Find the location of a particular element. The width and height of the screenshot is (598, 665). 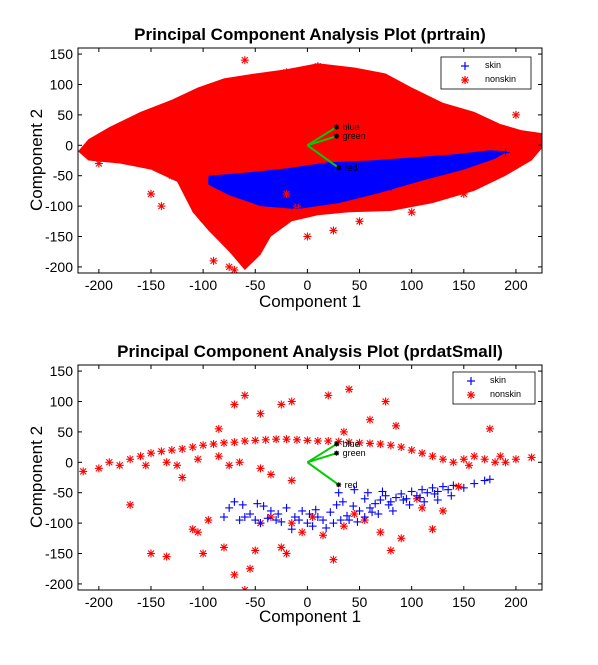

legend-box is located at coordinates (486, 73).